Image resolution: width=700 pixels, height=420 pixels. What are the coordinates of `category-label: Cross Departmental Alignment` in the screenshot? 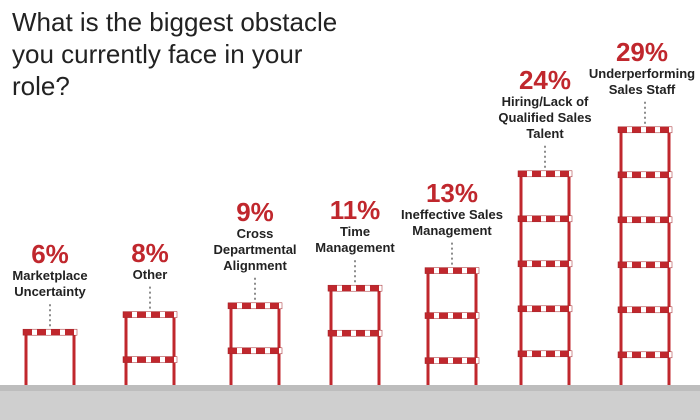 It's located at (255, 249).